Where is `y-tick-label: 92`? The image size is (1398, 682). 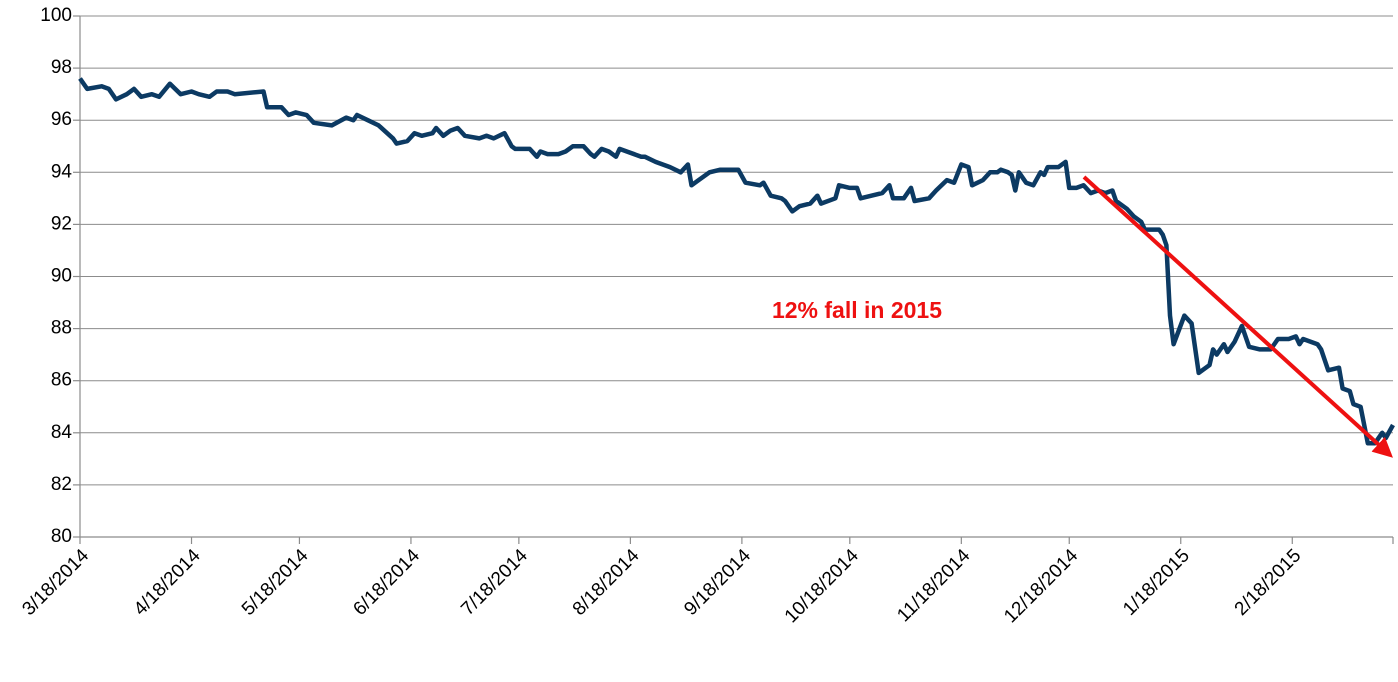
y-tick-label: 92 is located at coordinates (61, 223).